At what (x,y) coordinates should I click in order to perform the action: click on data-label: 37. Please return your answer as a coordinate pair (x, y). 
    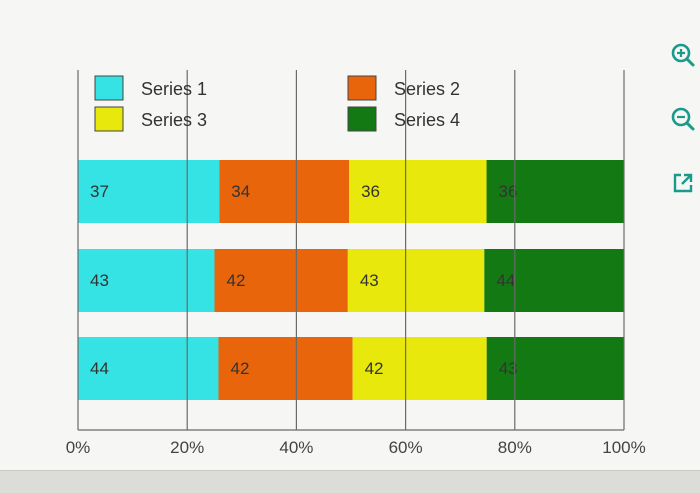
    Looking at the image, I should click on (99, 191).